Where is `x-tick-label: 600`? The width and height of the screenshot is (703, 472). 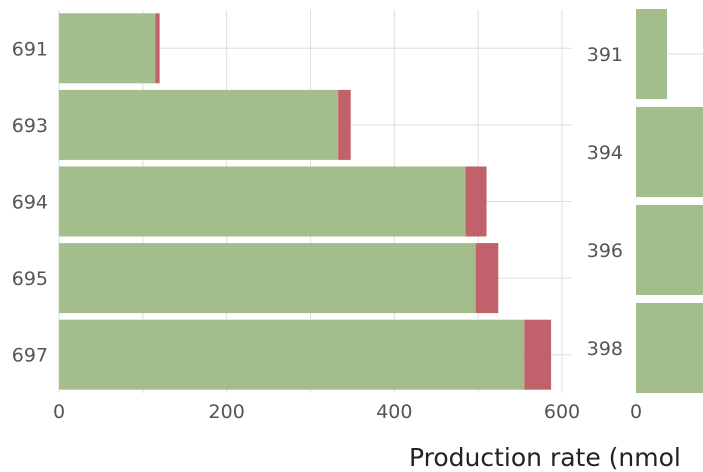
x-tick-label: 600 is located at coordinates (562, 412).